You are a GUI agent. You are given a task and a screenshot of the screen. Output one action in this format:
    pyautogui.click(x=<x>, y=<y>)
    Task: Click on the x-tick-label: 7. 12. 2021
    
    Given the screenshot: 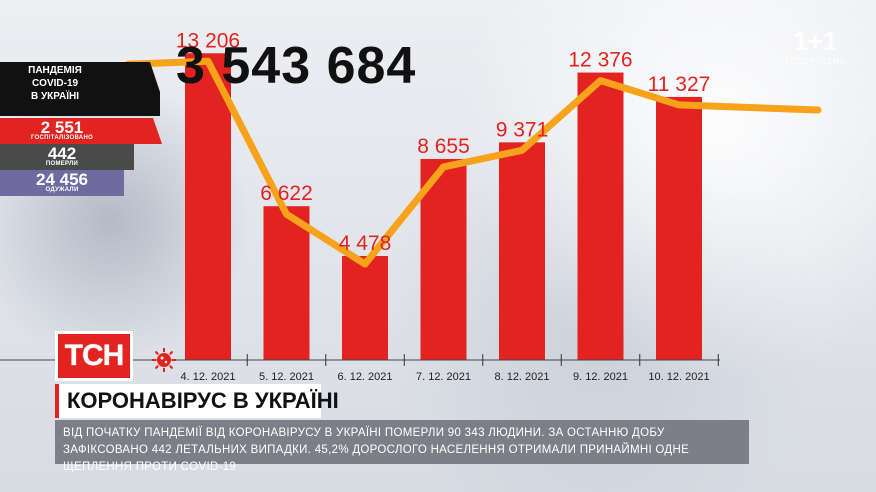 What is the action you would take?
    pyautogui.click(x=443, y=377)
    